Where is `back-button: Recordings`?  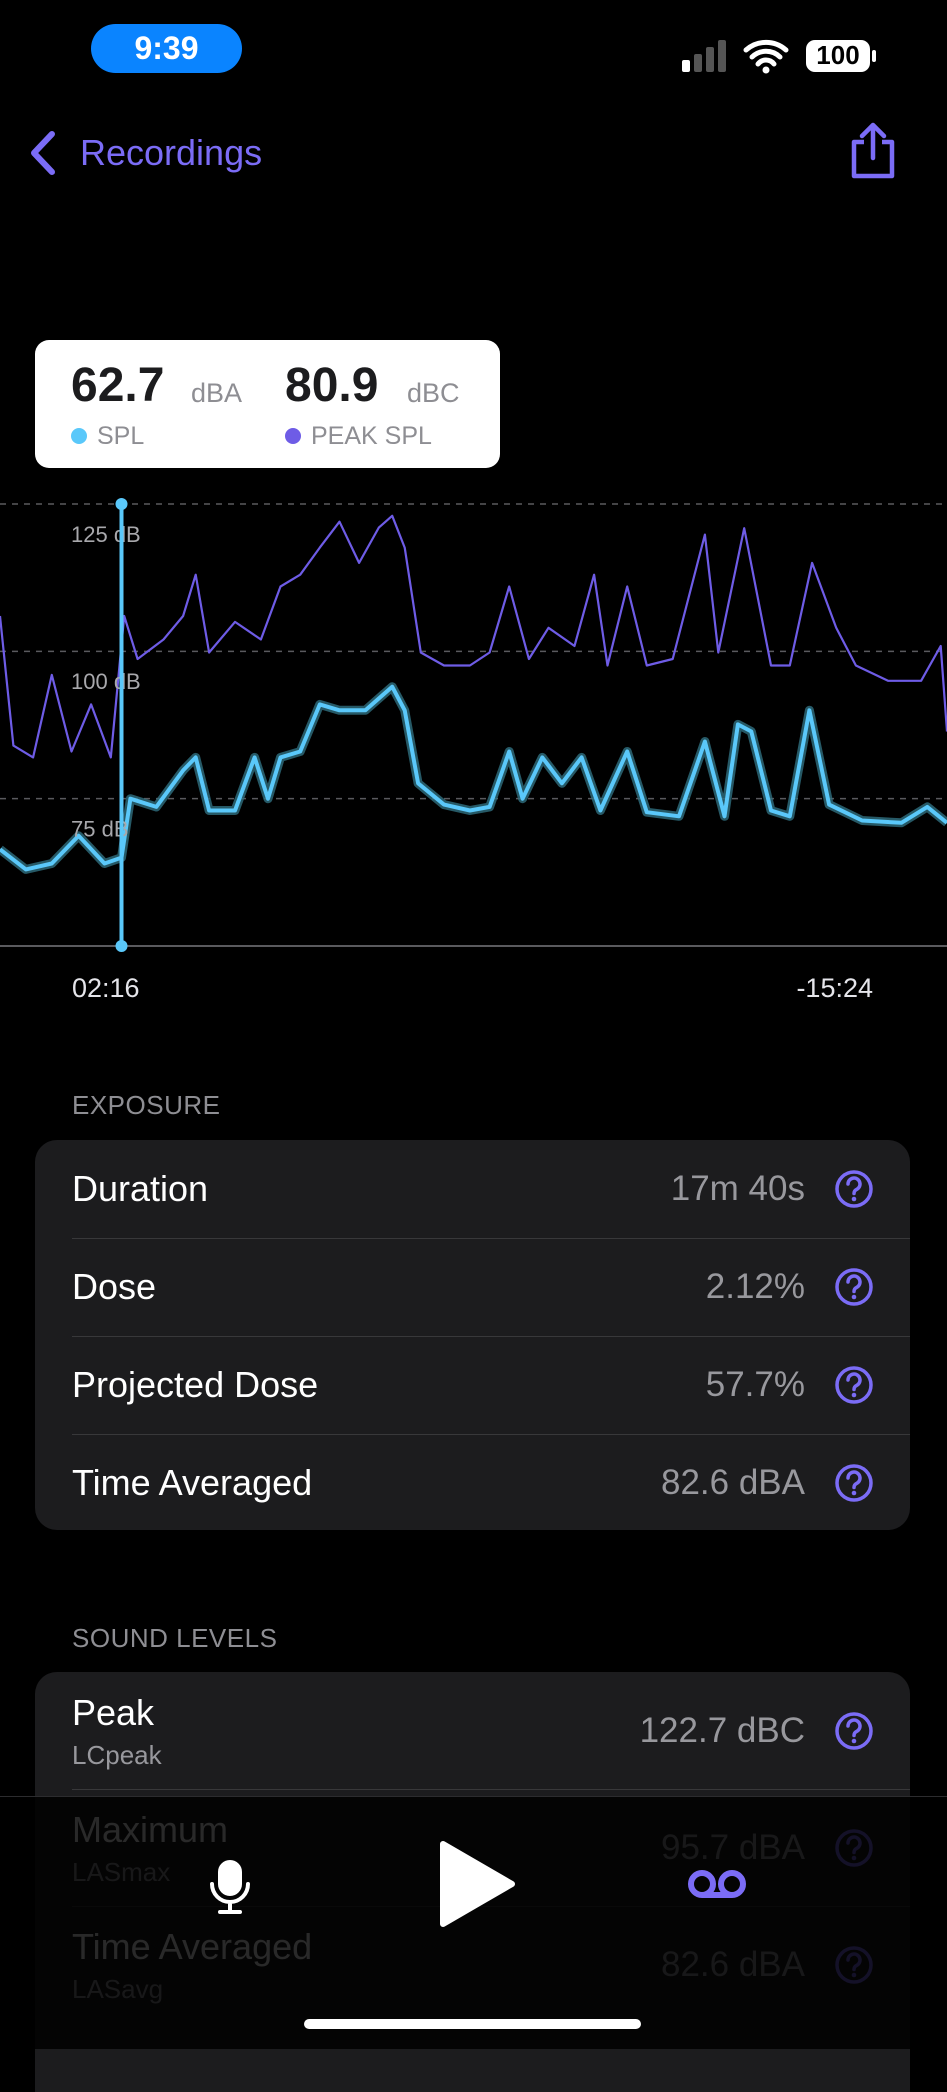
back-button: Recordings is located at coordinates (171, 152).